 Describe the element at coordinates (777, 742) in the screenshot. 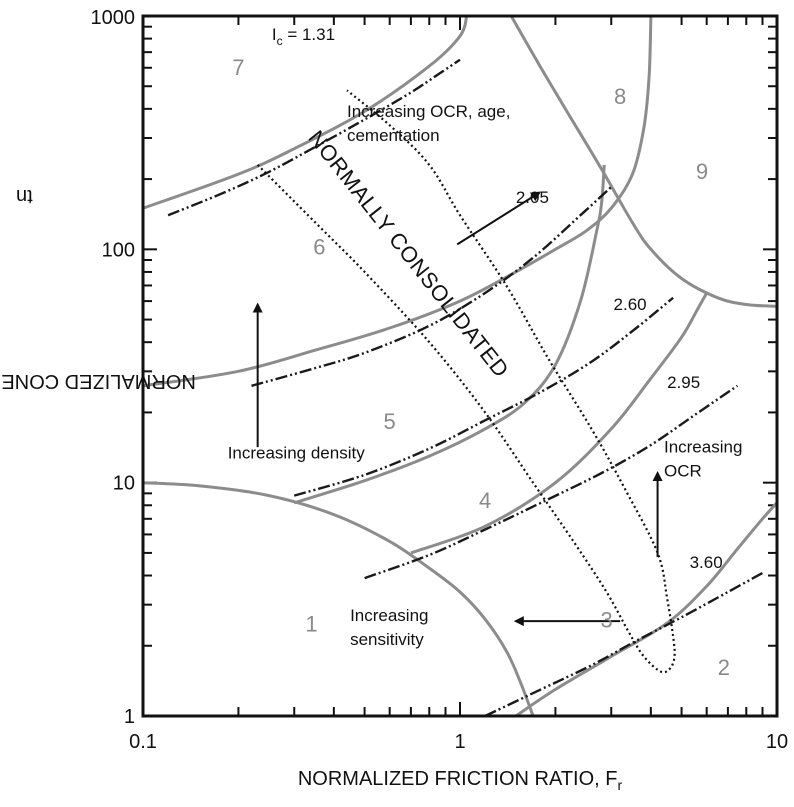

I see `x-tick-label: 10` at that location.